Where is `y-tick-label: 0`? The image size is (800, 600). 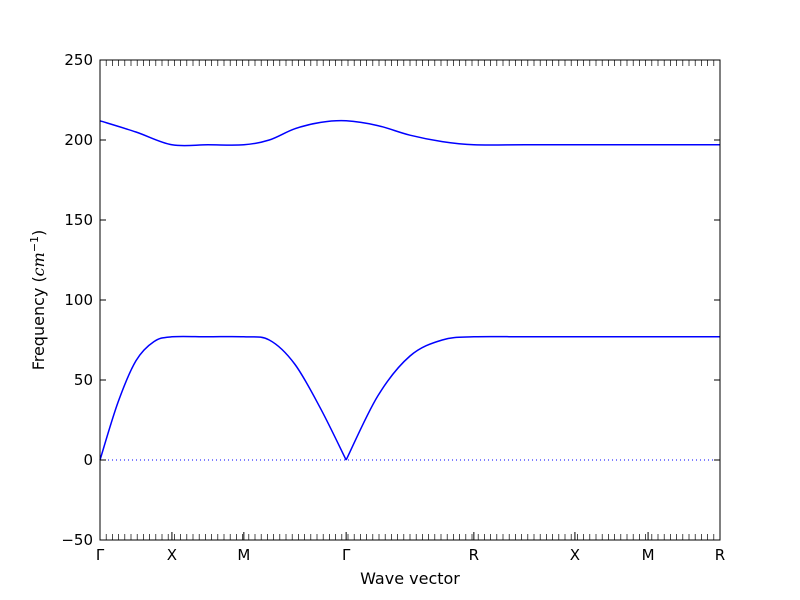 y-tick-label: 0 is located at coordinates (88, 460).